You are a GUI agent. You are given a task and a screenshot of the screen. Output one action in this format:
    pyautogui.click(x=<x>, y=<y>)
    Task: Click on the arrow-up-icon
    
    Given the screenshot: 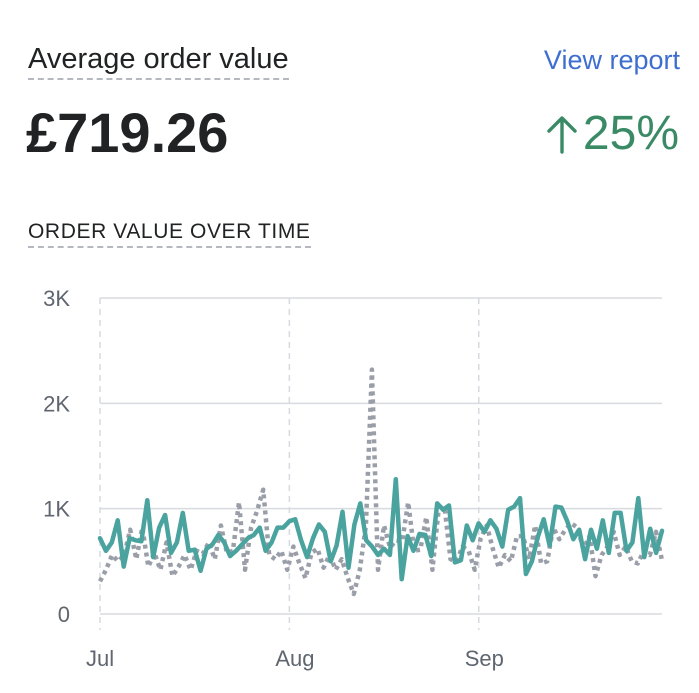 What is the action you would take?
    pyautogui.click(x=562, y=135)
    